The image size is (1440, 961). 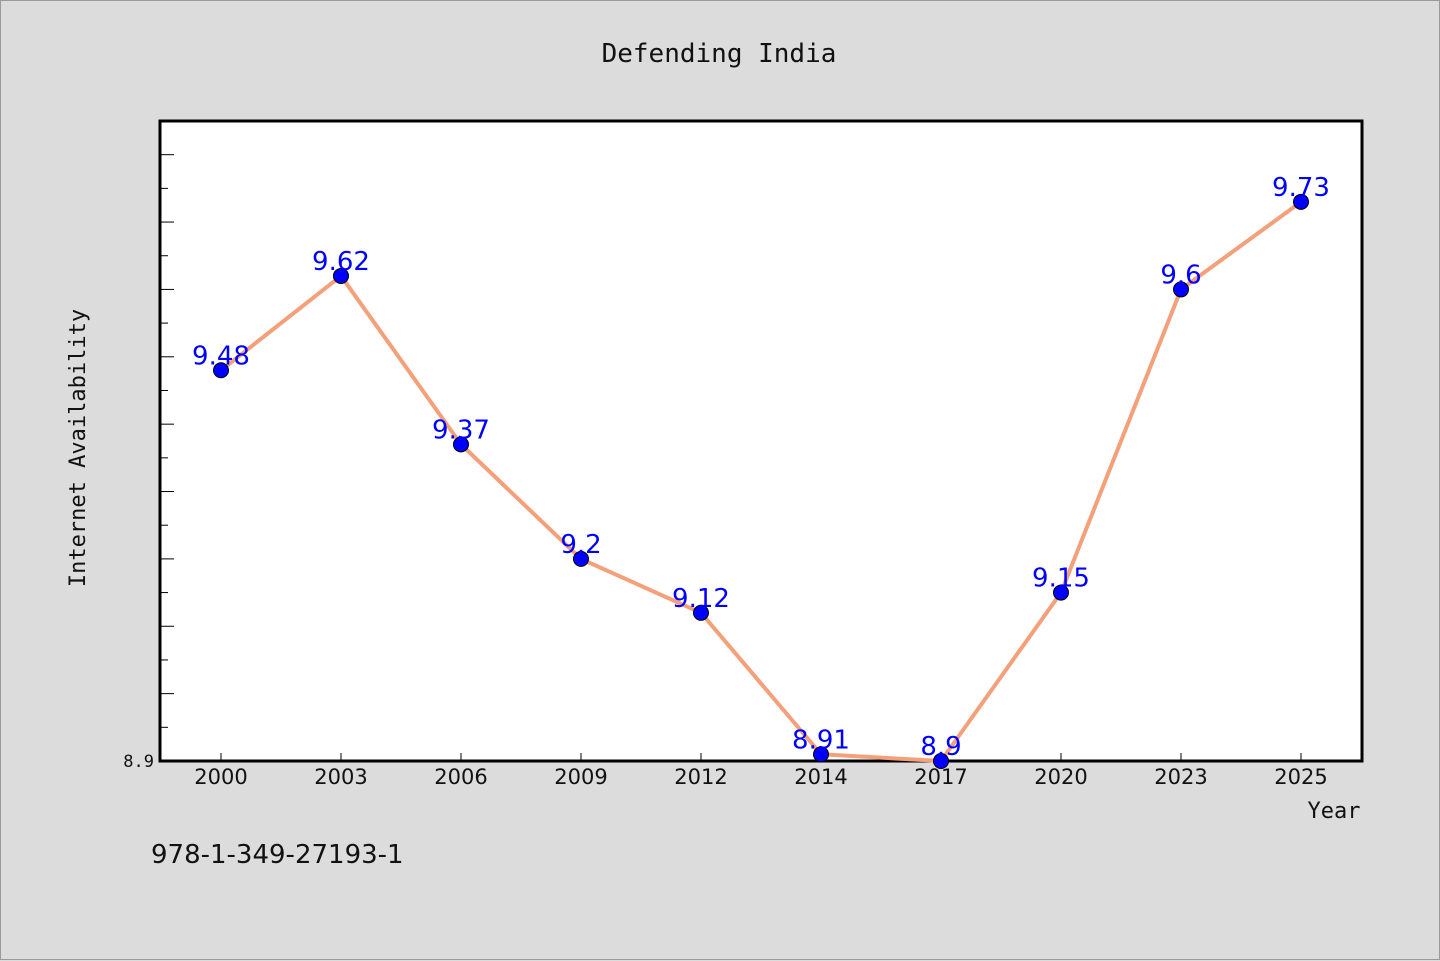 I want to click on data-label: 9.48, so click(x=221, y=356).